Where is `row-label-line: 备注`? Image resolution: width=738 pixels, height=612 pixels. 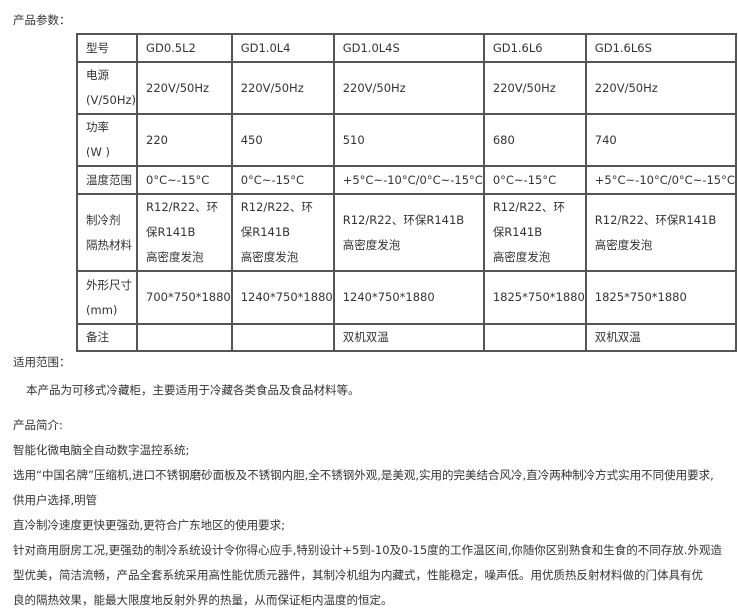 row-label-line: 备注 is located at coordinates (97, 337).